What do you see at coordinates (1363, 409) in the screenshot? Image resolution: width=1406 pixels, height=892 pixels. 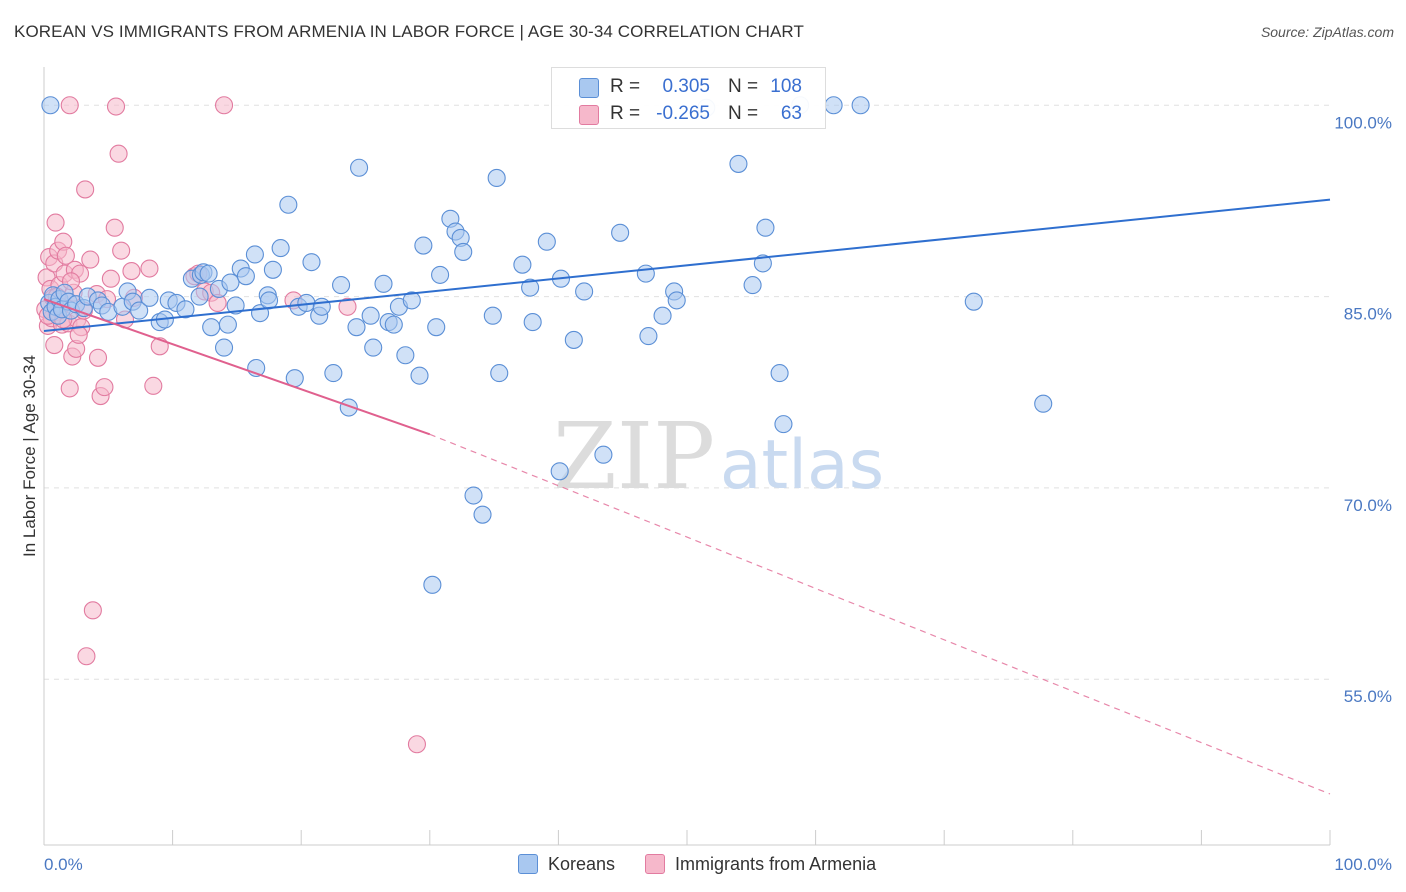 I see `y-axis-tick-labels: 55.0% 70.0% 85.0% 100.0%` at bounding box center [1363, 409].